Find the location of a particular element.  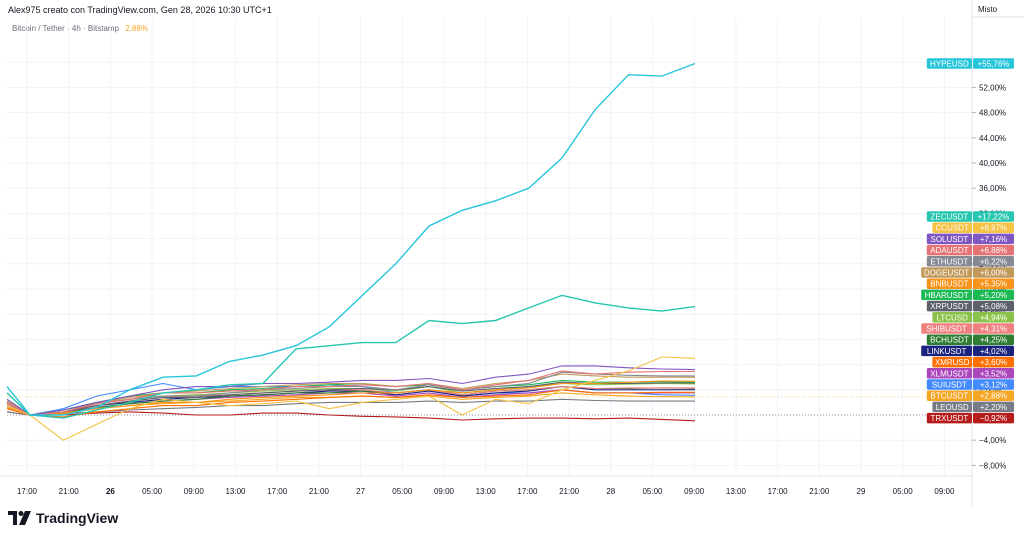

price-label-dogeusdt: DOGEUSDT +6,00% is located at coordinates (967, 272).